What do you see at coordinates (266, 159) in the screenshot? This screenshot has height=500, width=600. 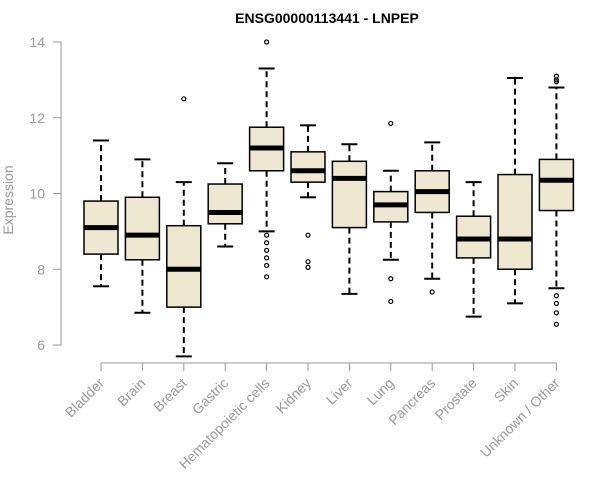 I see `box-hematopoietic-cells` at bounding box center [266, 159].